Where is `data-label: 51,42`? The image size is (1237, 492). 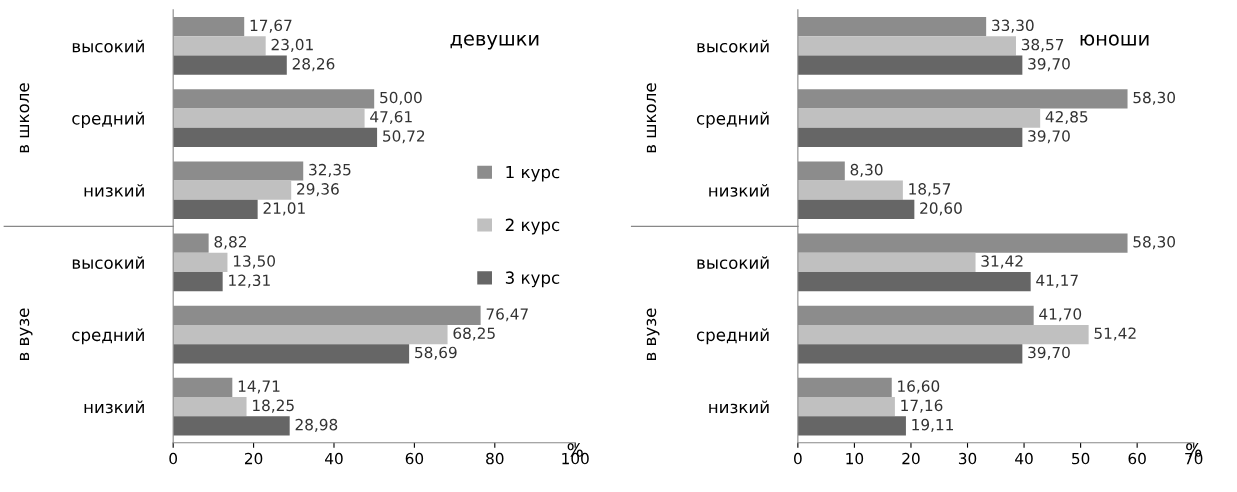
data-label: 51,42 is located at coordinates (1115, 334).